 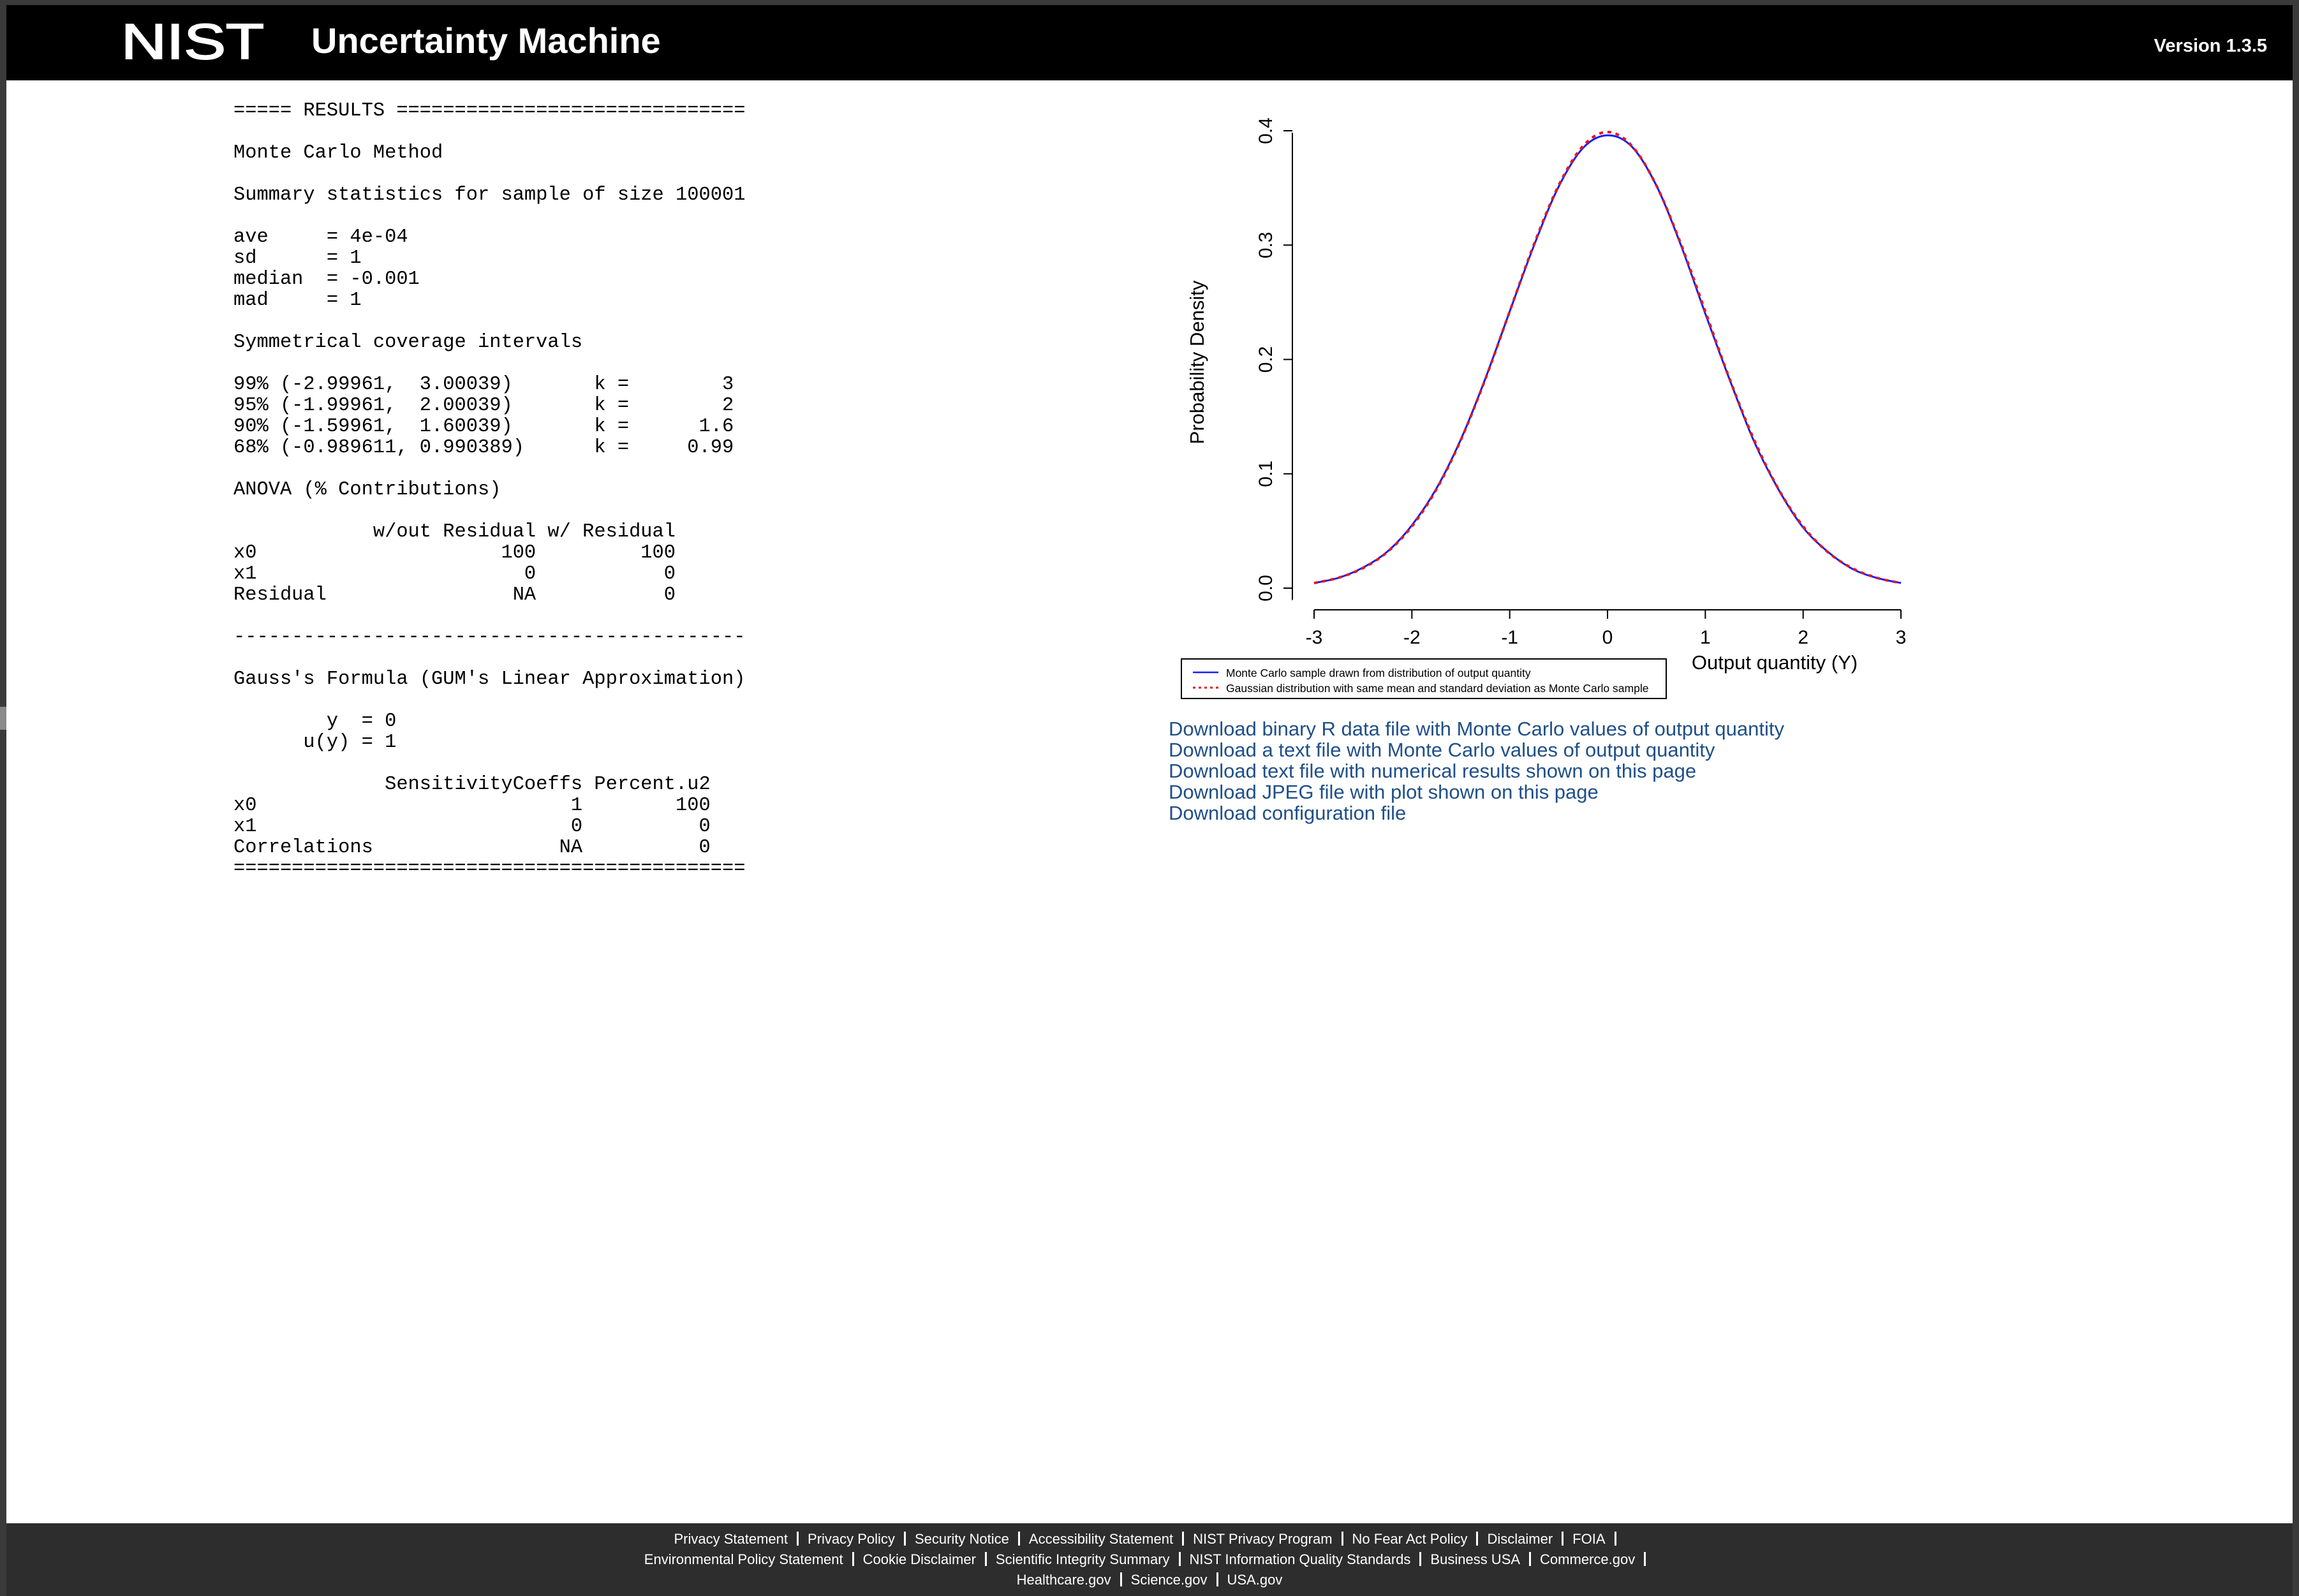 I want to click on nist-logo: NIST, so click(x=193, y=42).